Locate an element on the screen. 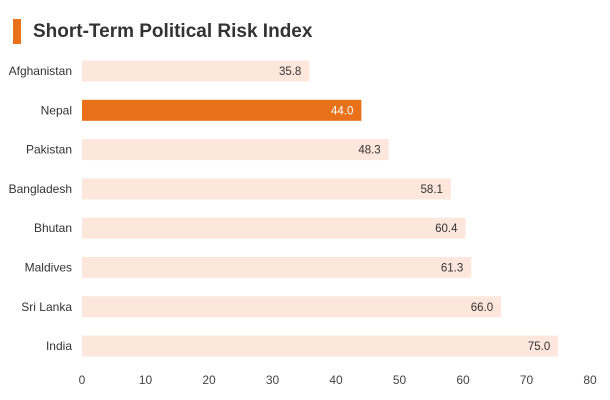 The image size is (610, 400). bar-pakistan is located at coordinates (235, 150).